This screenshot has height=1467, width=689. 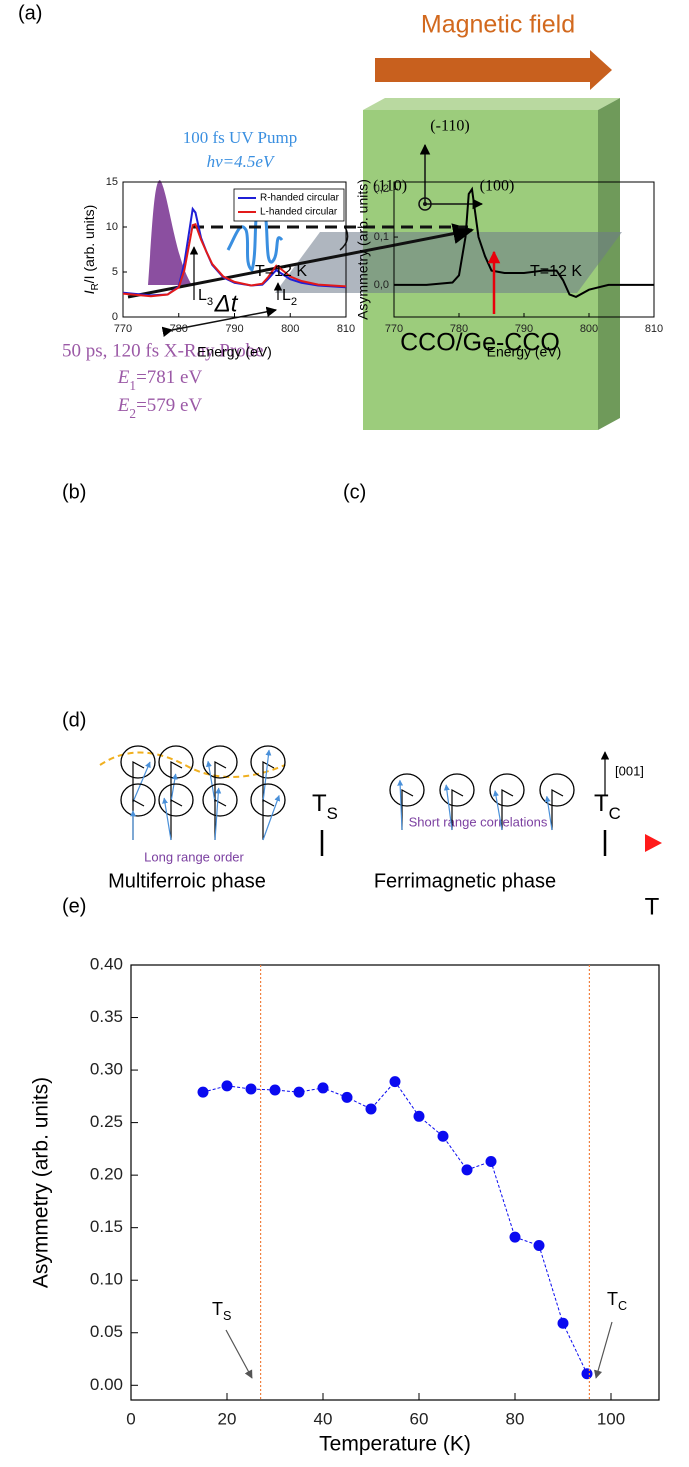 I want to click on probe-energy-main: E, so click(x=123, y=405).